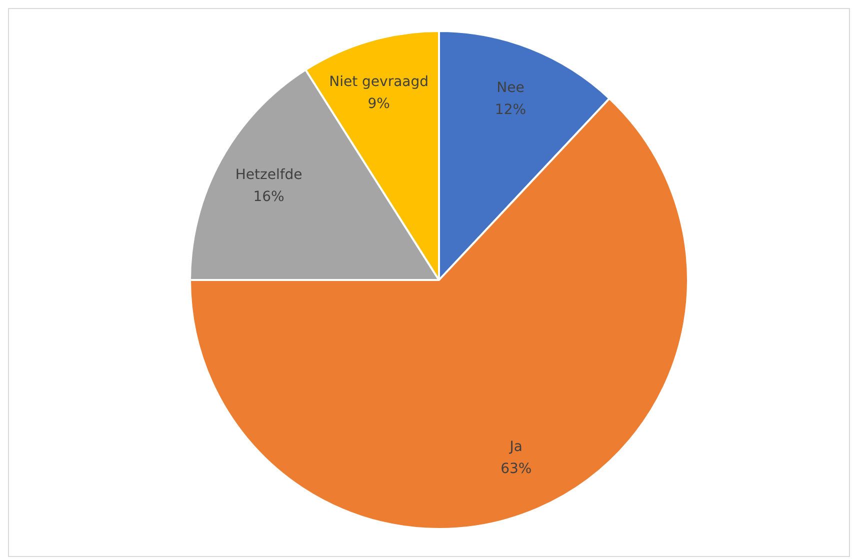 Image resolution: width=860 pixels, height=559 pixels. I want to click on data-label: 63%, so click(516, 468).